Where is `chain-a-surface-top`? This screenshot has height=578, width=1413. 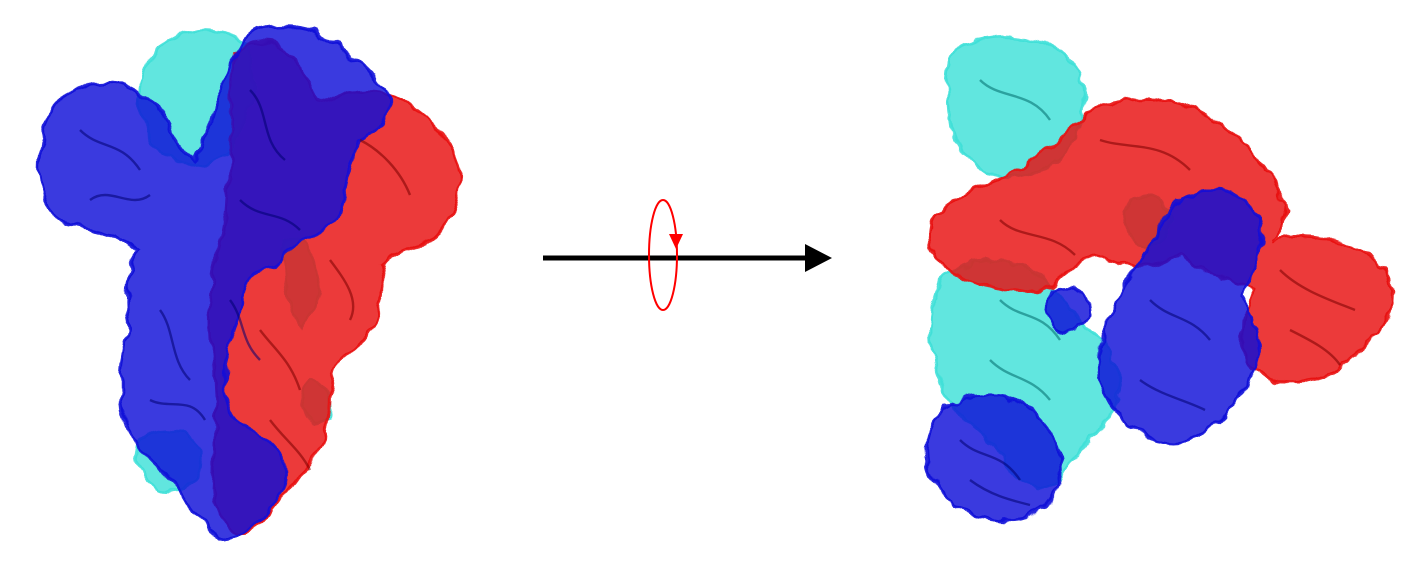
chain-a-surface-top is located at coordinates (1094, 355).